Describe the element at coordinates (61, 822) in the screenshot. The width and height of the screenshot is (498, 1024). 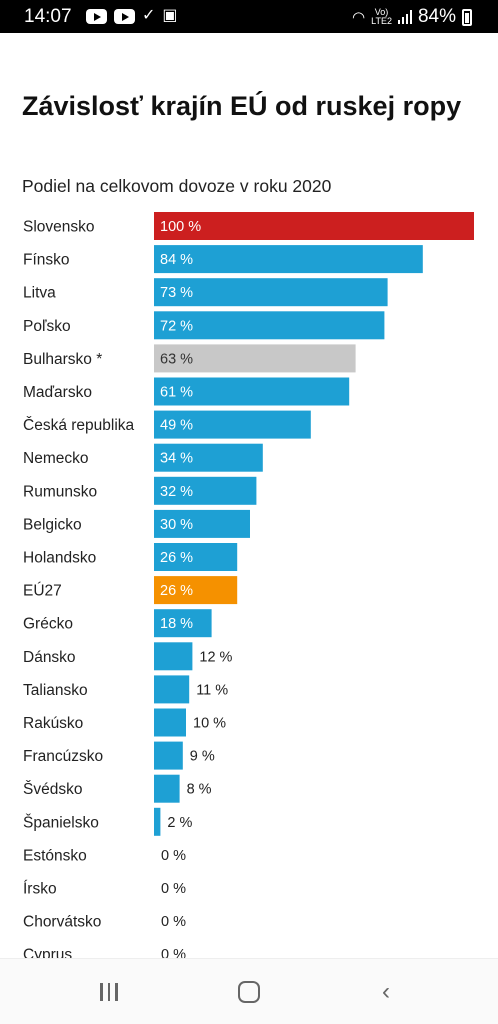
I see `category-label: Španielsko` at that location.